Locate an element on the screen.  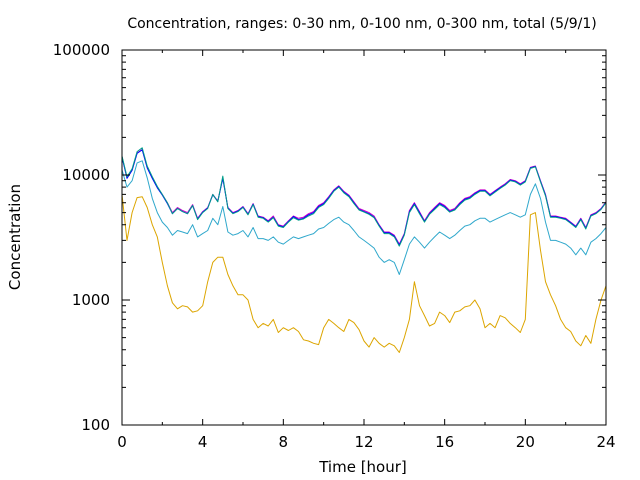
x-tick-label: 0 is located at coordinates (122, 442).